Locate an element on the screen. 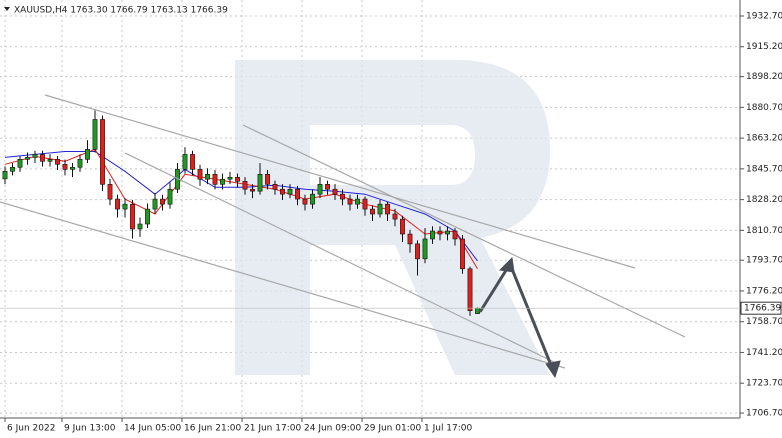 This screenshot has height=438, width=782. y-tick-label: 1880.70 is located at coordinates (764, 108).